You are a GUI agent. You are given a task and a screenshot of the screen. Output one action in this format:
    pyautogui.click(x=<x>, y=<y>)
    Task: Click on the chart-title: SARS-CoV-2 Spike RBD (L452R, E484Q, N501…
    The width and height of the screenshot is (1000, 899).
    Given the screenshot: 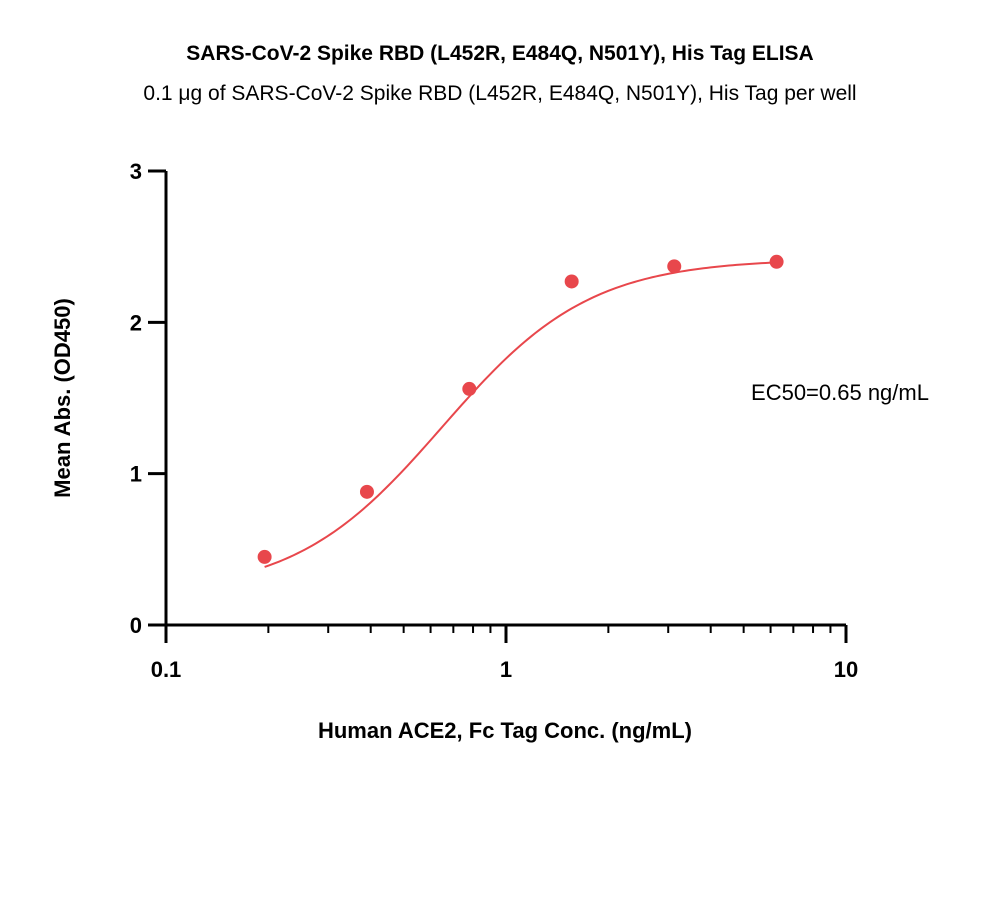 What is the action you would take?
    pyautogui.click(x=499, y=53)
    